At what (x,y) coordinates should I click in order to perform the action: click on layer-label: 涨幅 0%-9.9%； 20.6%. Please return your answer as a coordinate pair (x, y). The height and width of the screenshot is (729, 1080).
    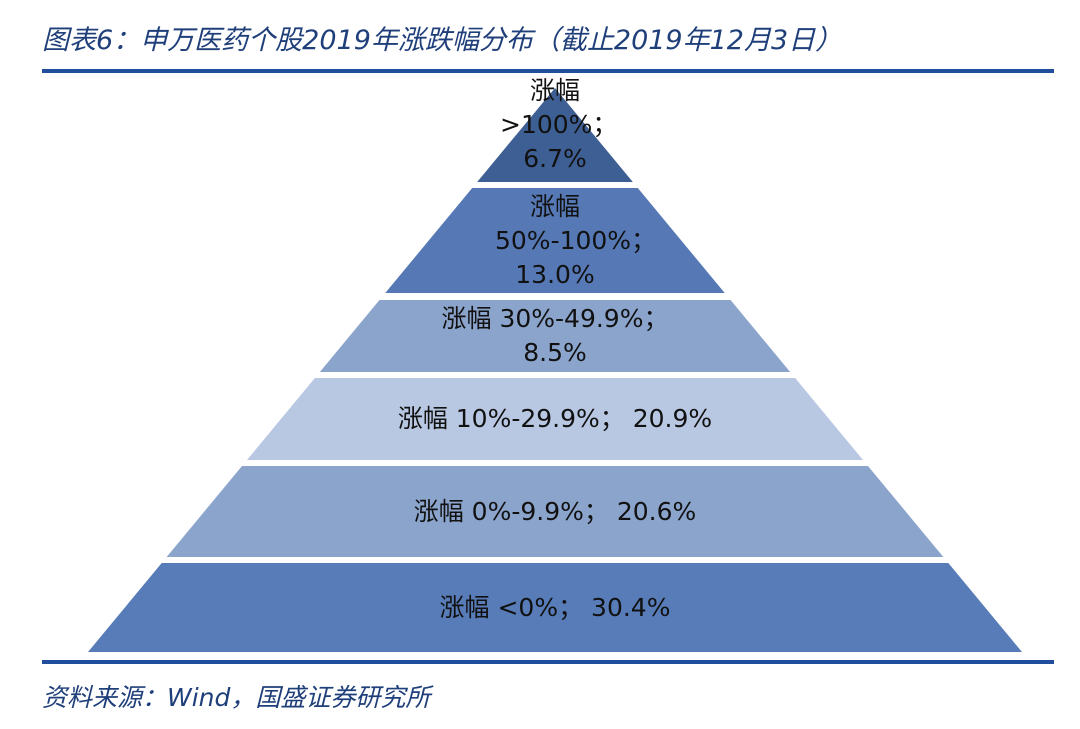
    Looking at the image, I should click on (555, 512).